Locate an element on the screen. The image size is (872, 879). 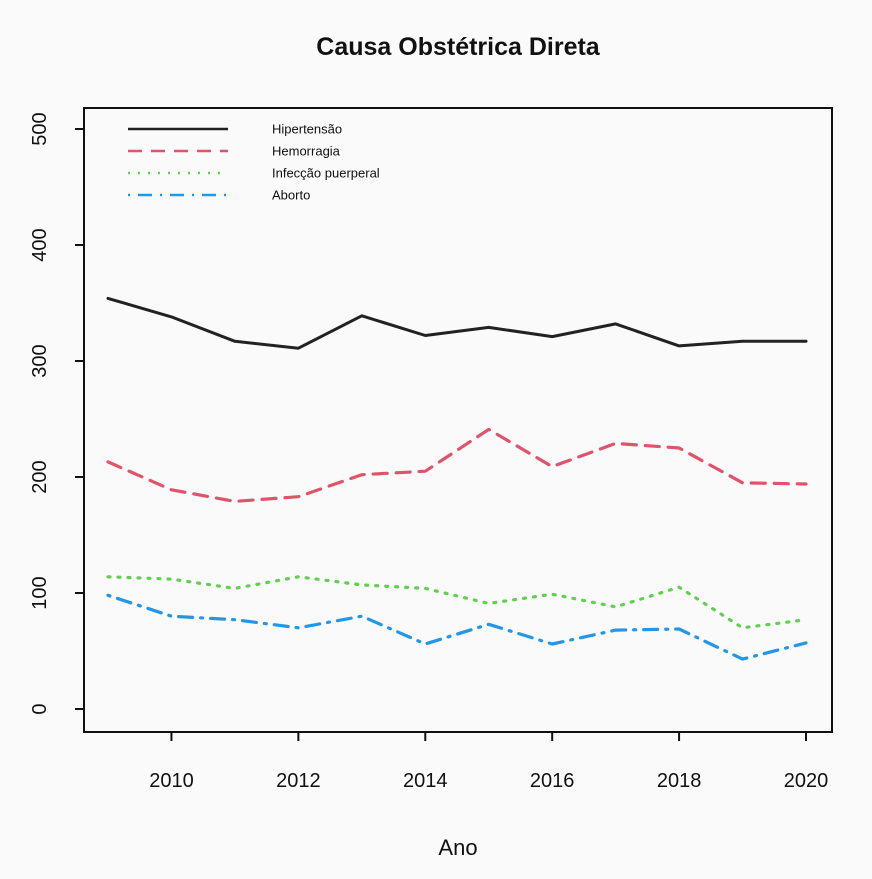
x-axis: 2010 2012 2014 2016 2018 2020 is located at coordinates (488, 762).